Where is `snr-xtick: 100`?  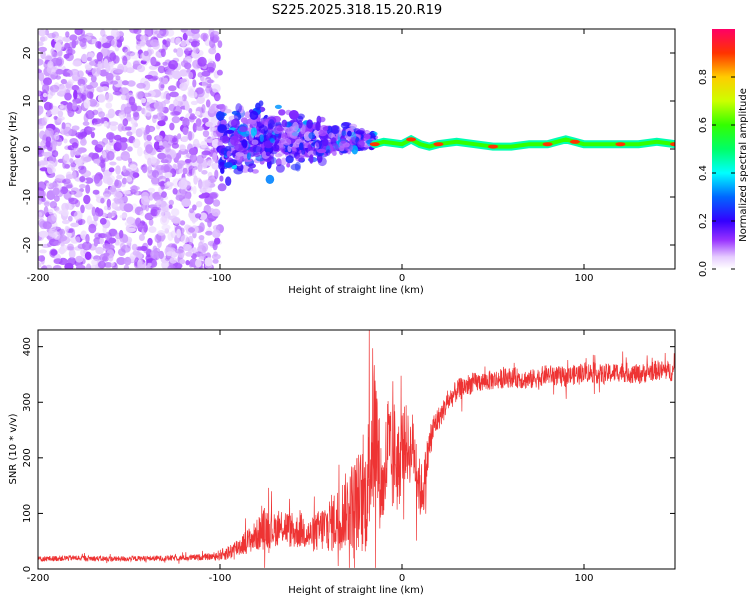 snr-xtick: 100 is located at coordinates (583, 578).